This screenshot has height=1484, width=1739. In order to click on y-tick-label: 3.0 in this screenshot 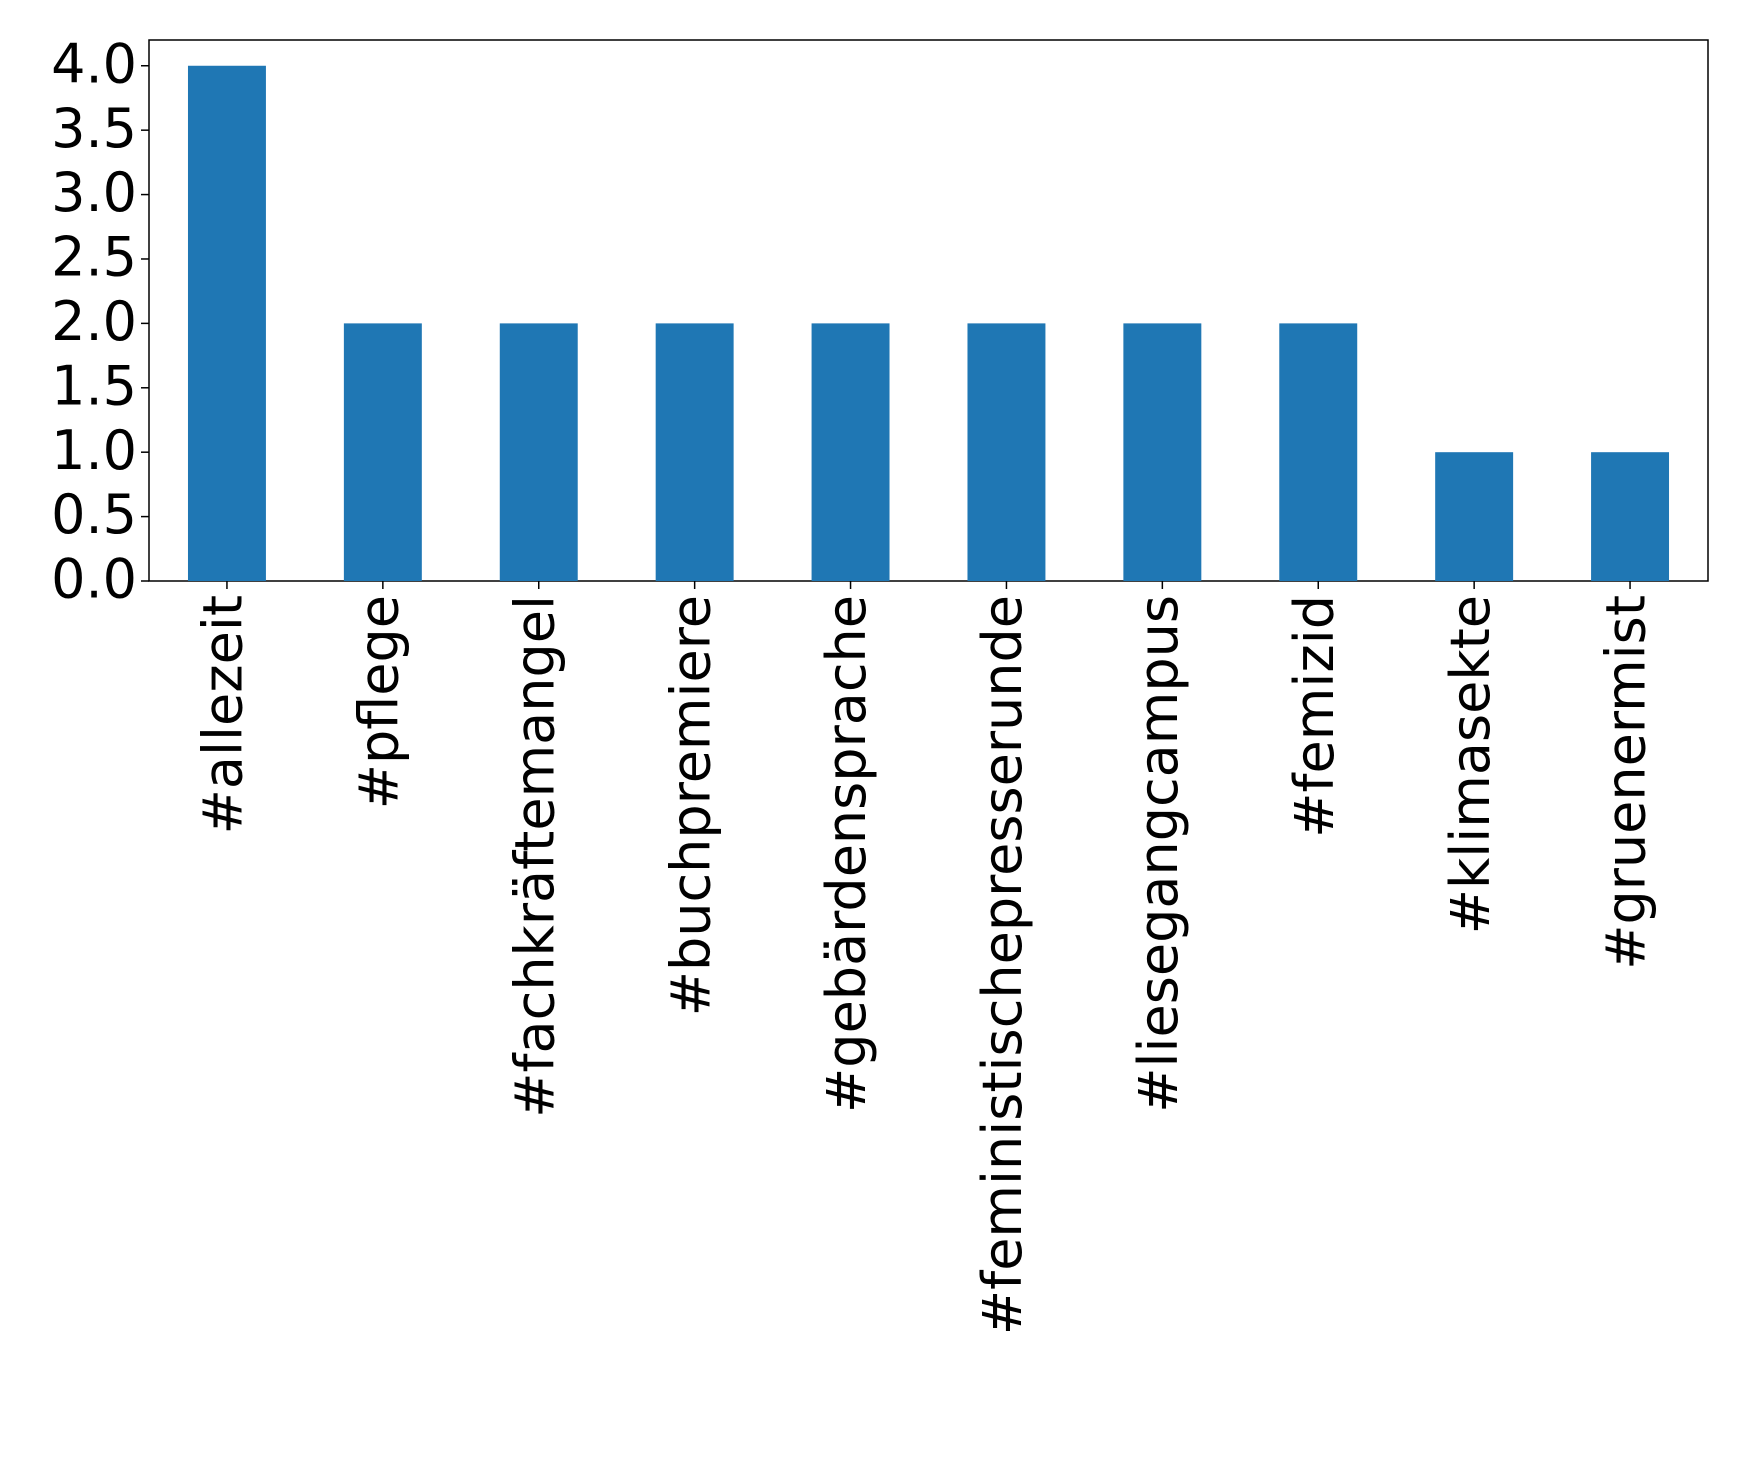, I will do `click(94, 192)`.